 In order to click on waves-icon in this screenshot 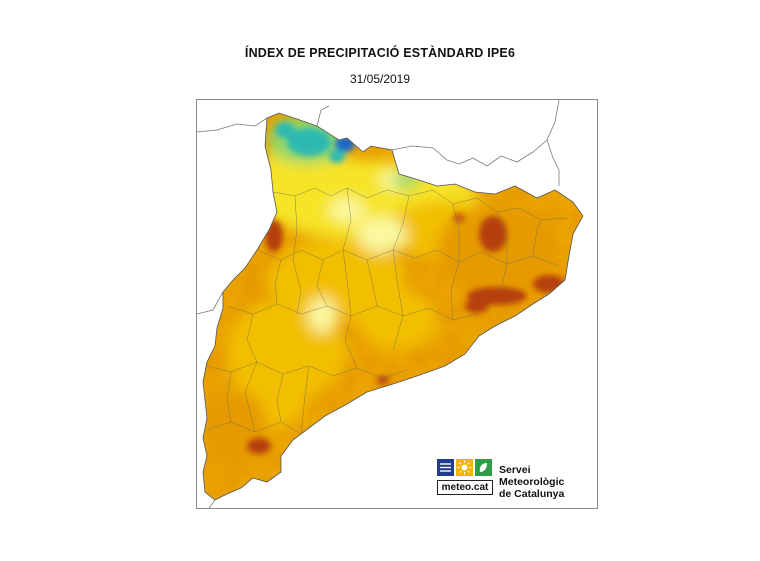, I will do `click(445, 467)`.